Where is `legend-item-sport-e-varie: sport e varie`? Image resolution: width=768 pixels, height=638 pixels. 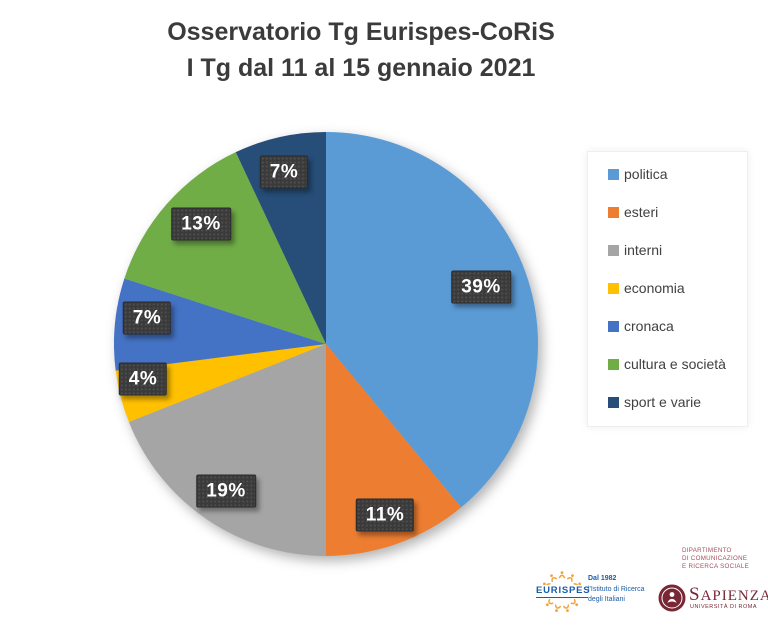 legend-item-sport-e-varie: sport e varie is located at coordinates (677, 402).